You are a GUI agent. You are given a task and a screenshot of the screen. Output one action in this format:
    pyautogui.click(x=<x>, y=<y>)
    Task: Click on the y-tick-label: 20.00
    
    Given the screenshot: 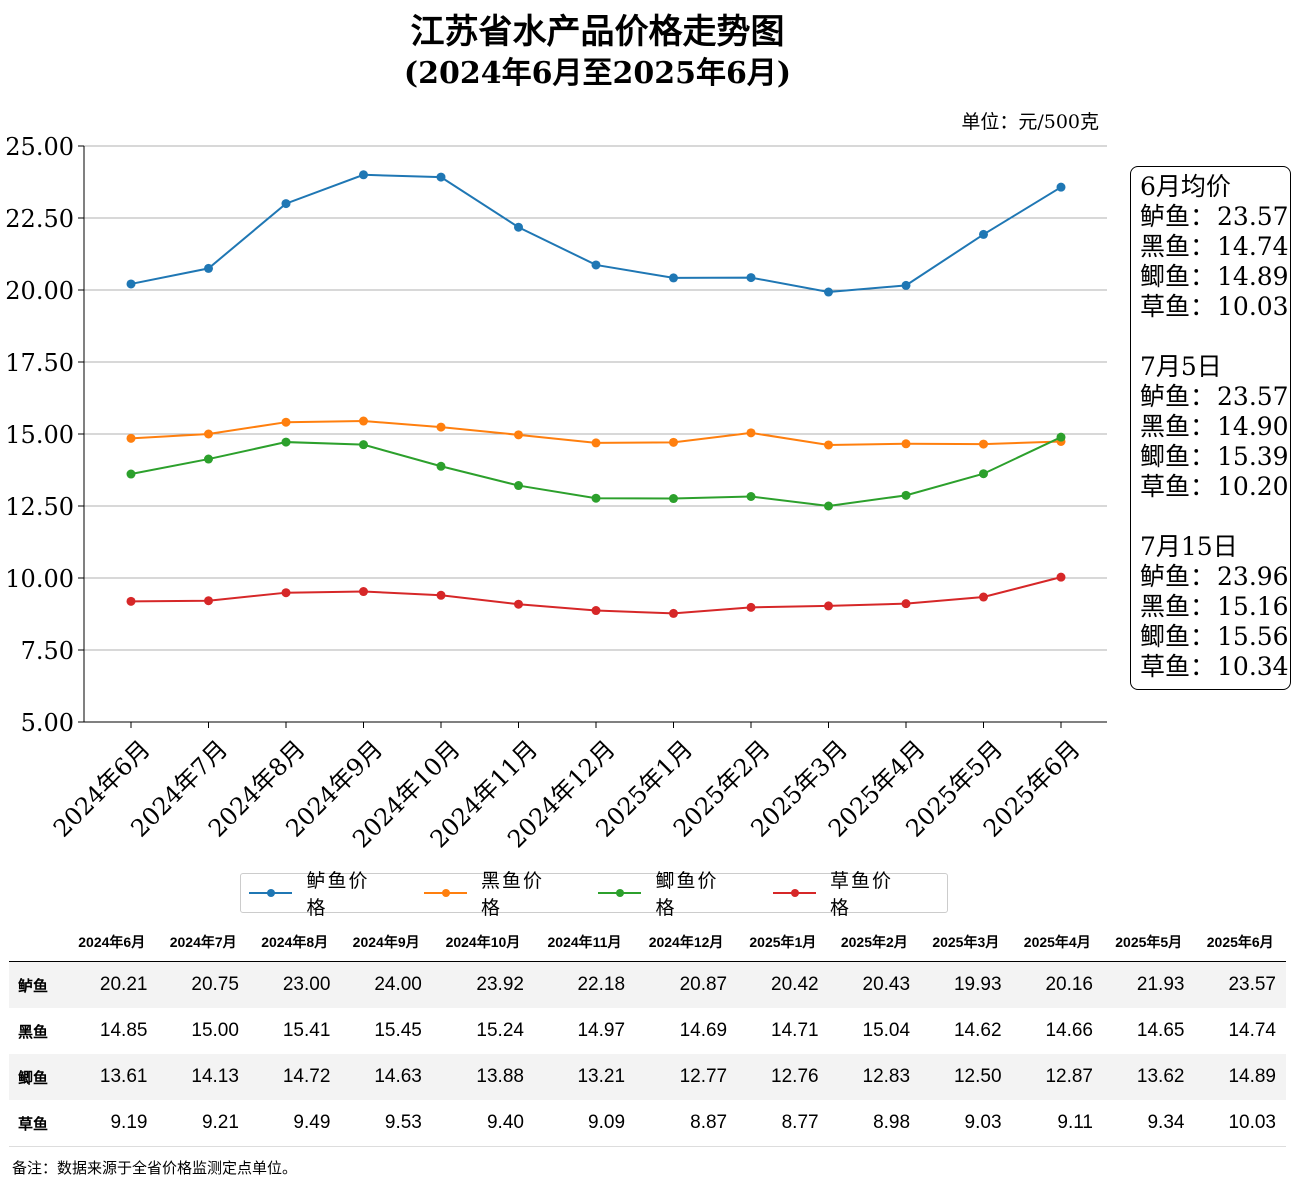 What is the action you would take?
    pyautogui.click(x=39, y=291)
    